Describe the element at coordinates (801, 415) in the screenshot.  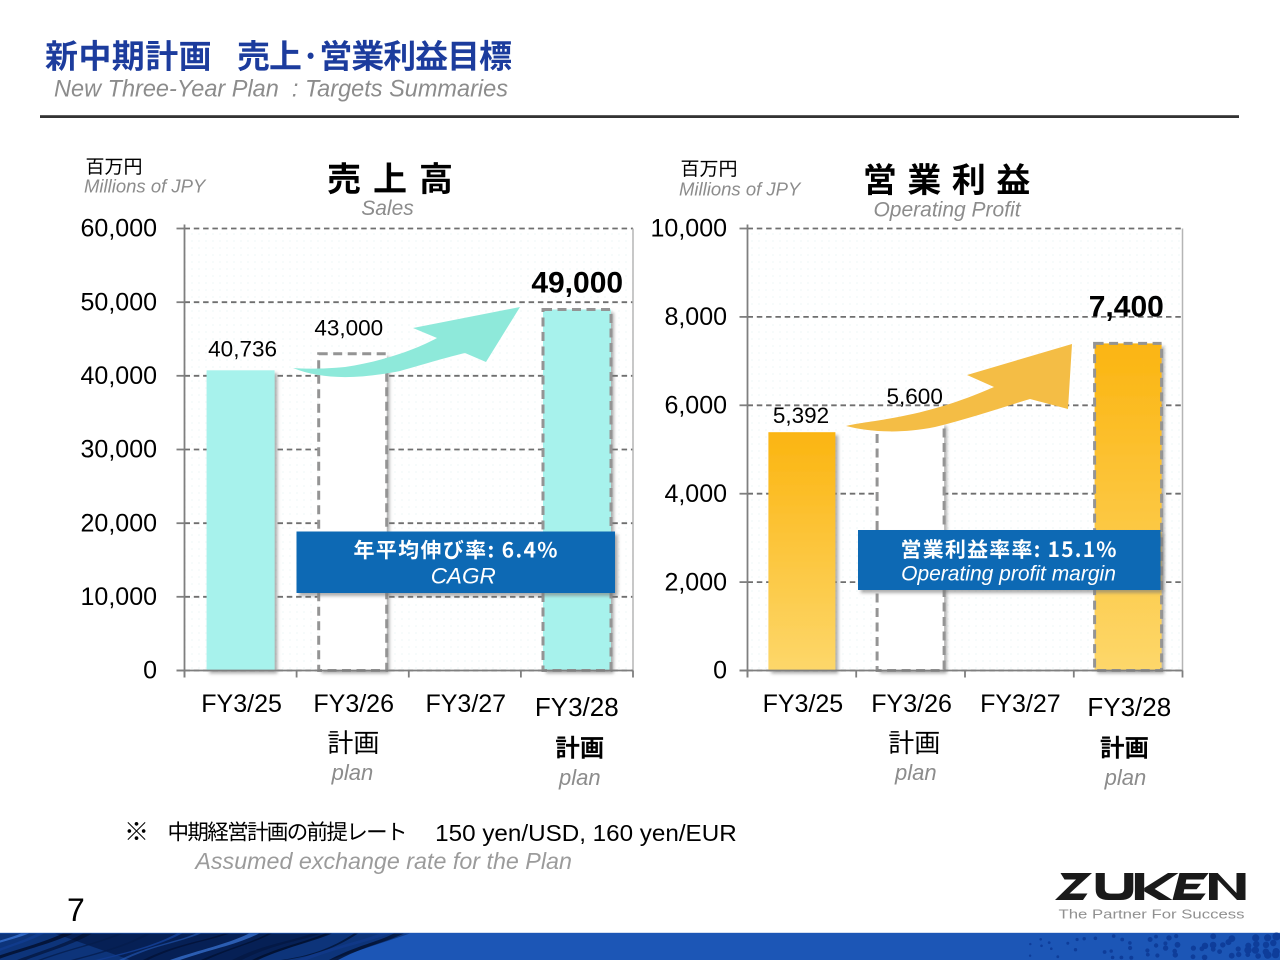
I see `svg-text: 5,392` at that location.